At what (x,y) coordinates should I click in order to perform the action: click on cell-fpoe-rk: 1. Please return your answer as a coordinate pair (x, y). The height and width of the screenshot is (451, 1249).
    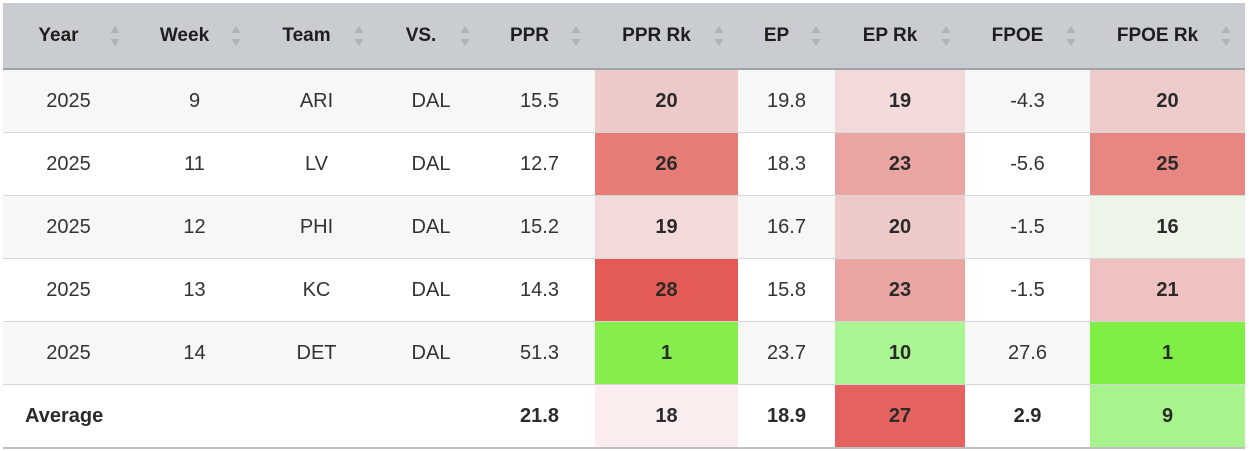
    Looking at the image, I should click on (1167, 353).